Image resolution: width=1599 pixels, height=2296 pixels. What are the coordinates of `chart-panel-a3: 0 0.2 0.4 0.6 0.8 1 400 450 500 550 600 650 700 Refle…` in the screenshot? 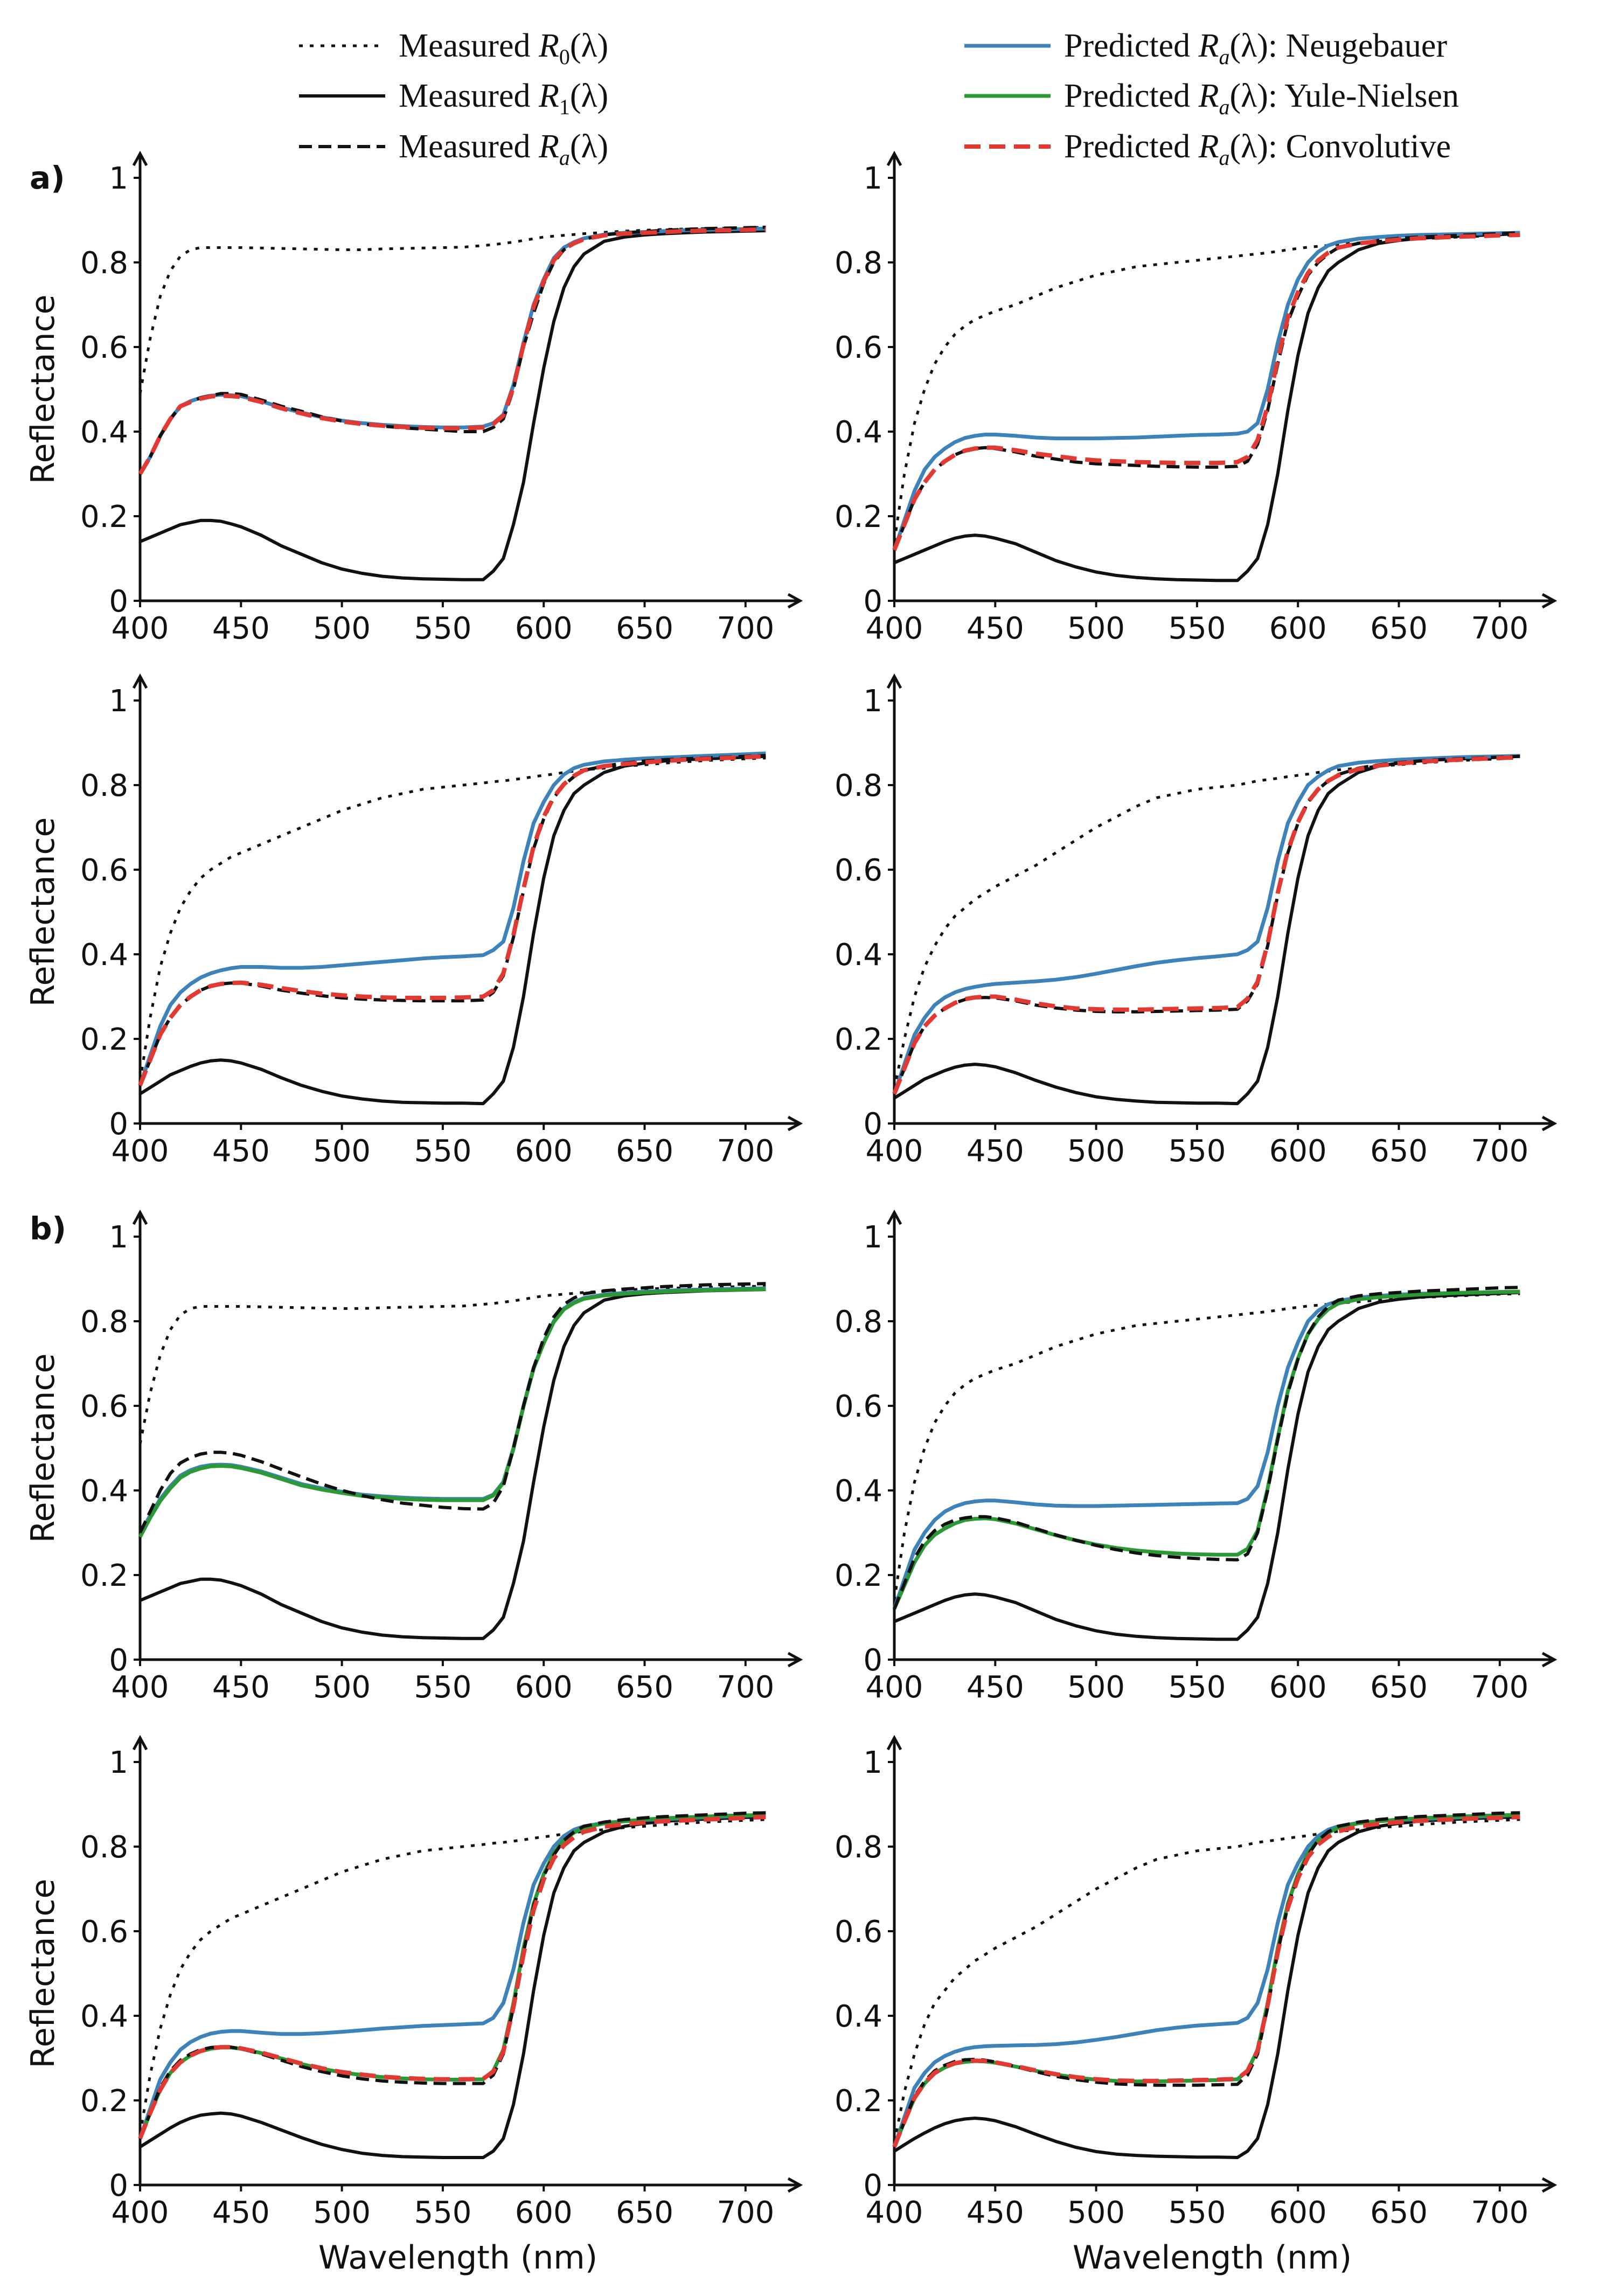 It's located at (414, 921).